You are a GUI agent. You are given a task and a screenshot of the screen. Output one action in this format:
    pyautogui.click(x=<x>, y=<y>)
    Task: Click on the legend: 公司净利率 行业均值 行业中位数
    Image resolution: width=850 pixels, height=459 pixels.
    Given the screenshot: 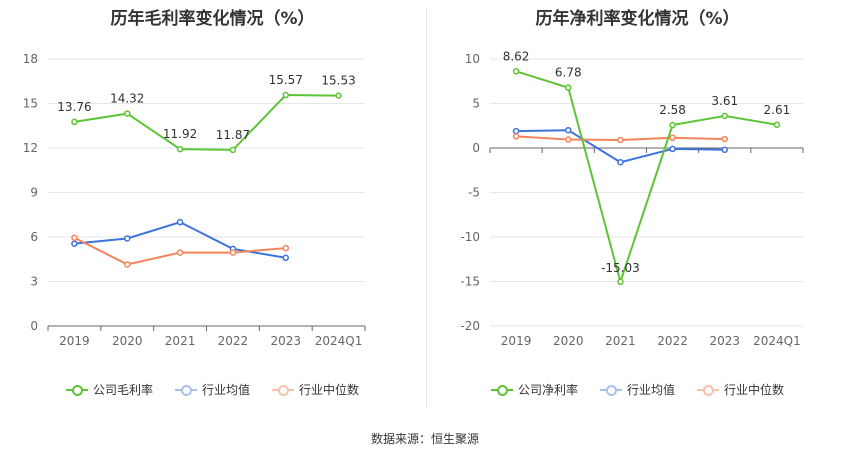 What is the action you would take?
    pyautogui.click(x=637, y=389)
    